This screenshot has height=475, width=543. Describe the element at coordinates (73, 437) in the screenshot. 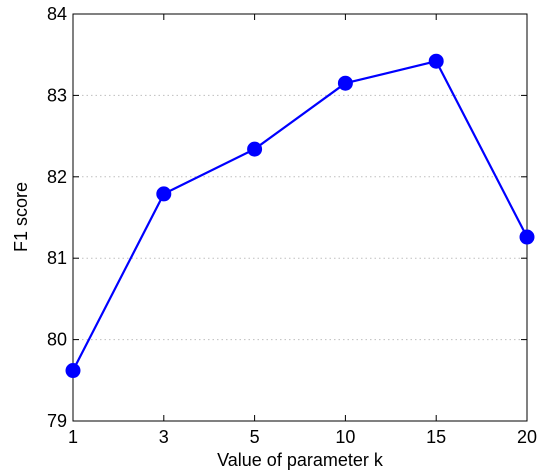

I see `x-tick-label-1: 1` at that location.